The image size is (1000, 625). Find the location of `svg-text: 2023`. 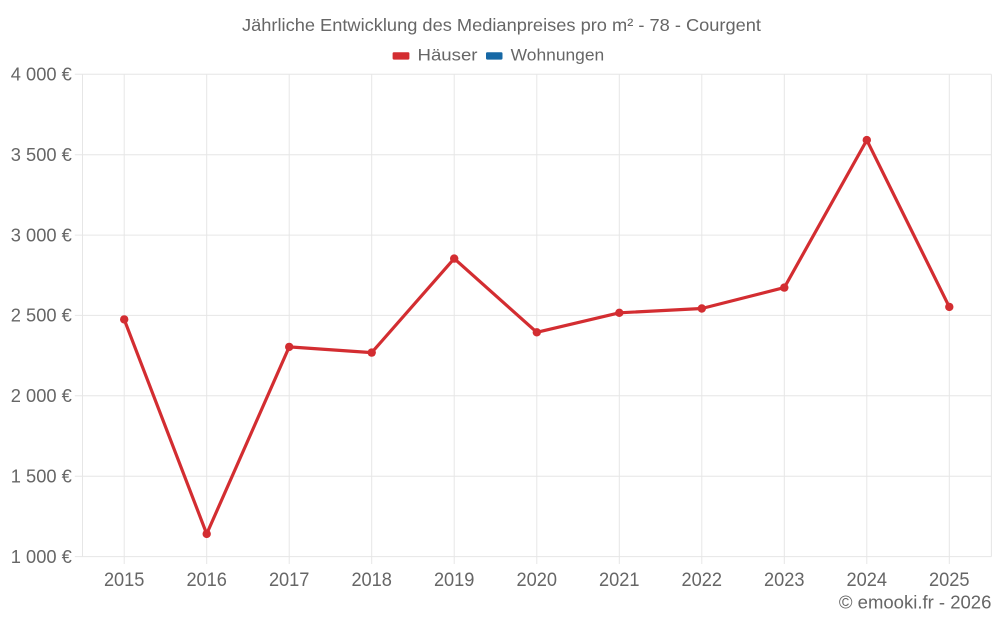

svg-text: 2023 is located at coordinates (784, 580).